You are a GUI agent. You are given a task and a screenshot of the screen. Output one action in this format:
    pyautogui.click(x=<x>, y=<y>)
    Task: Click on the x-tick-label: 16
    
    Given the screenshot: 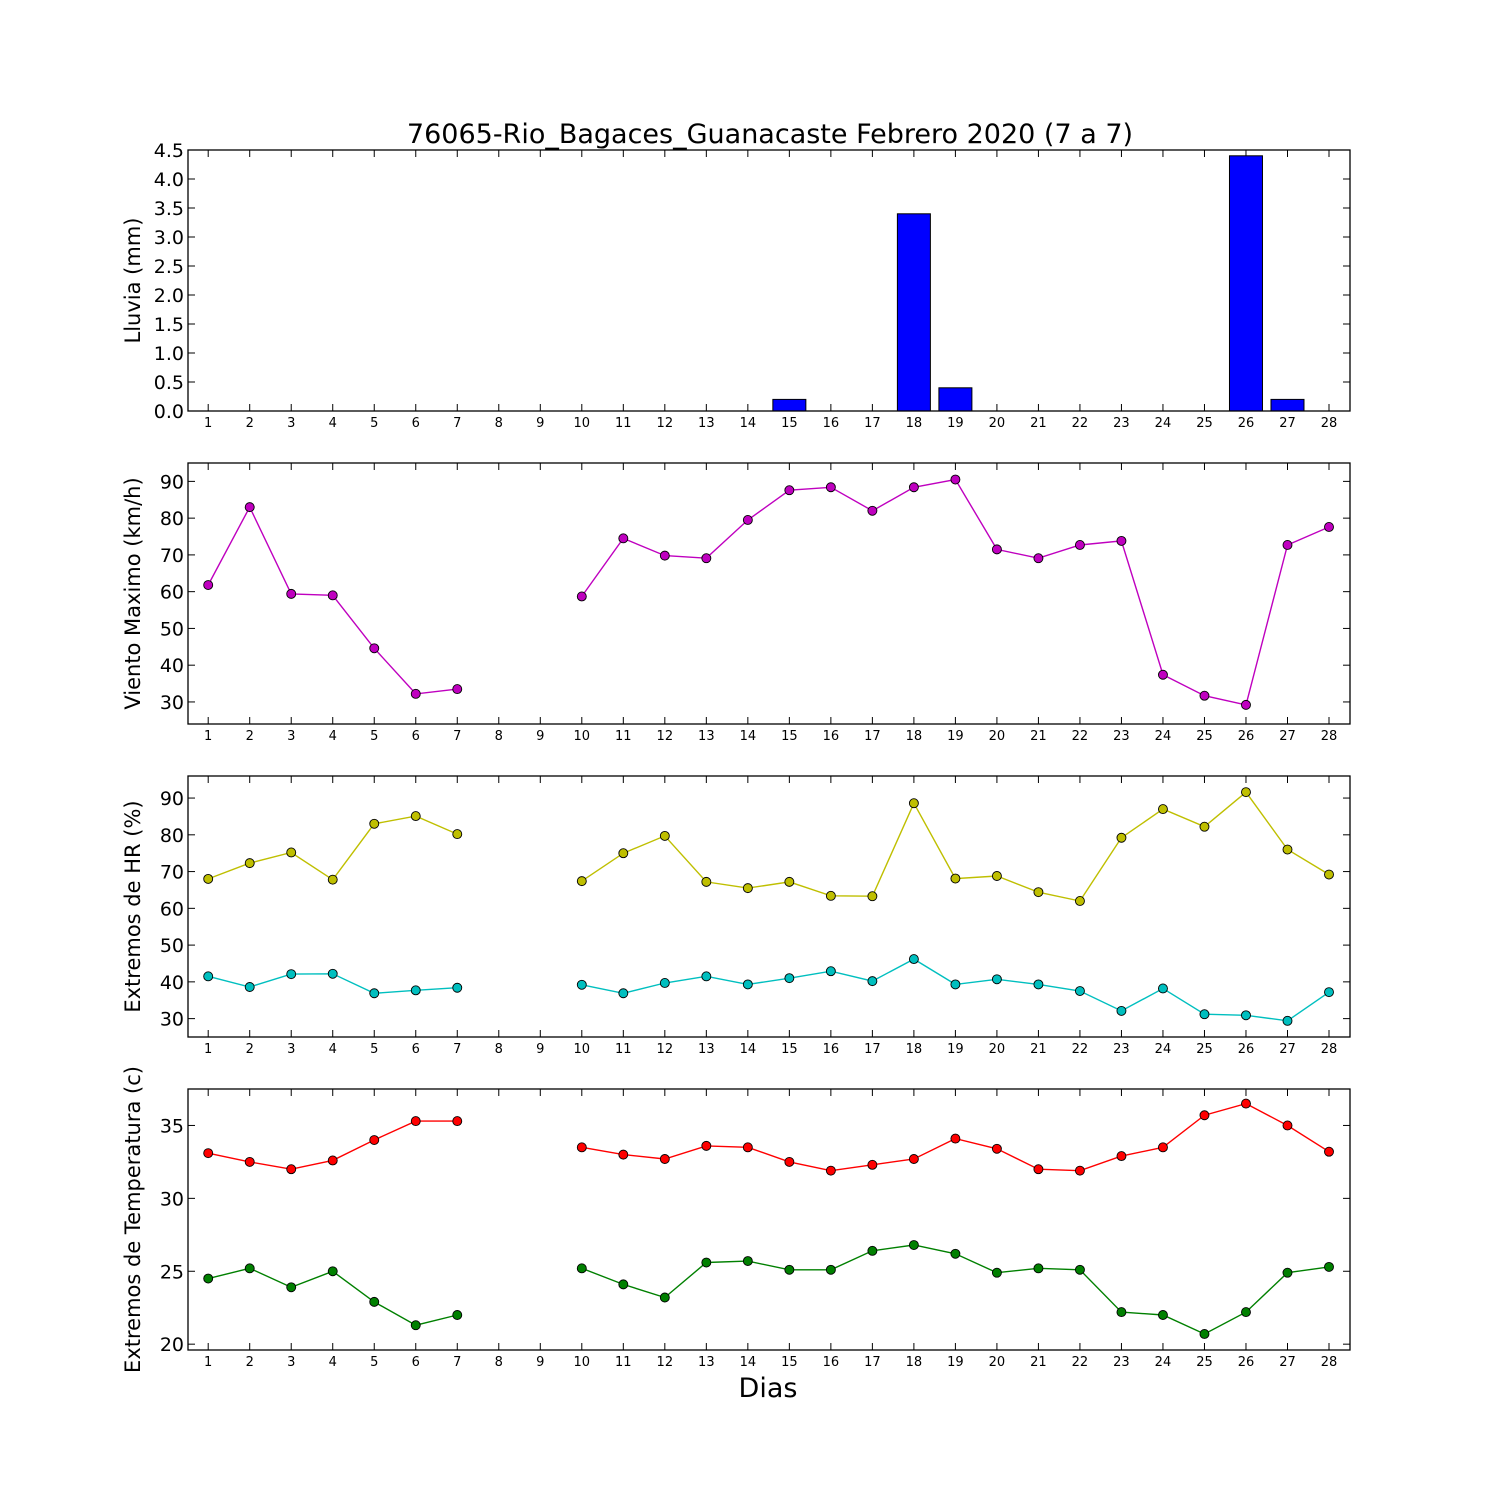 What is the action you would take?
    pyautogui.click(x=831, y=1362)
    